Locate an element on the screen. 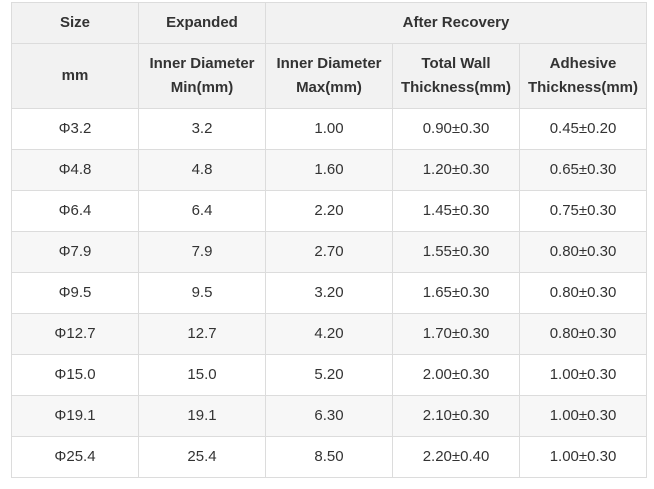 The width and height of the screenshot is (654, 489). size-cell: Φ12.7 is located at coordinates (75, 334).